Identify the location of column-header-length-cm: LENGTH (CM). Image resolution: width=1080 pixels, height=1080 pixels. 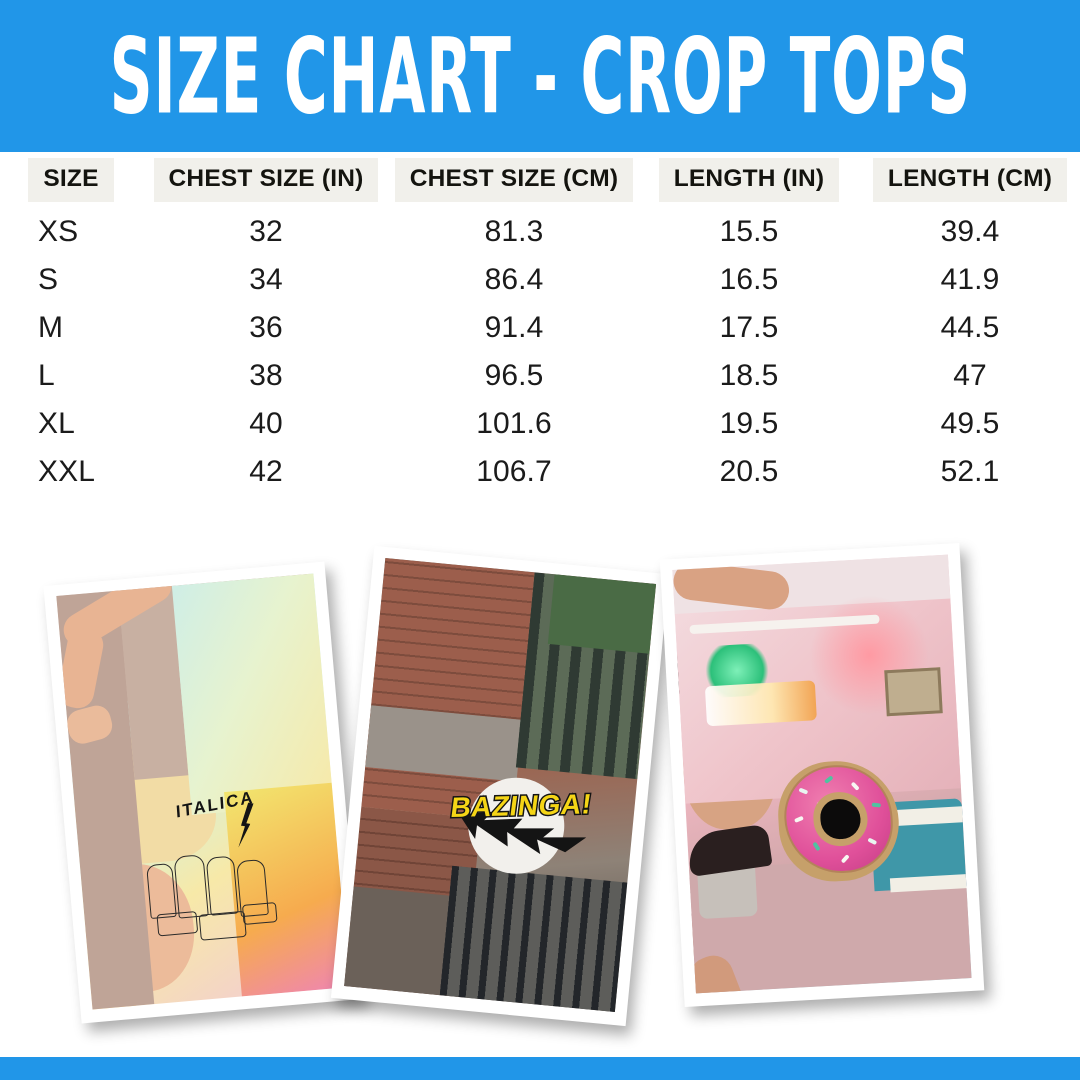
(970, 180).